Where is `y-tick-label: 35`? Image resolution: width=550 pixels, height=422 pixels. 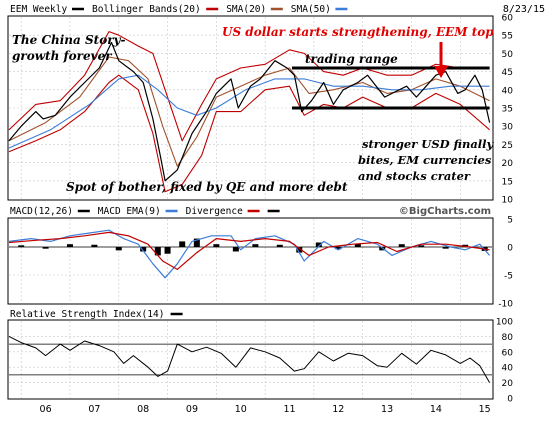 y-tick-label: 35 is located at coordinates (507, 110).